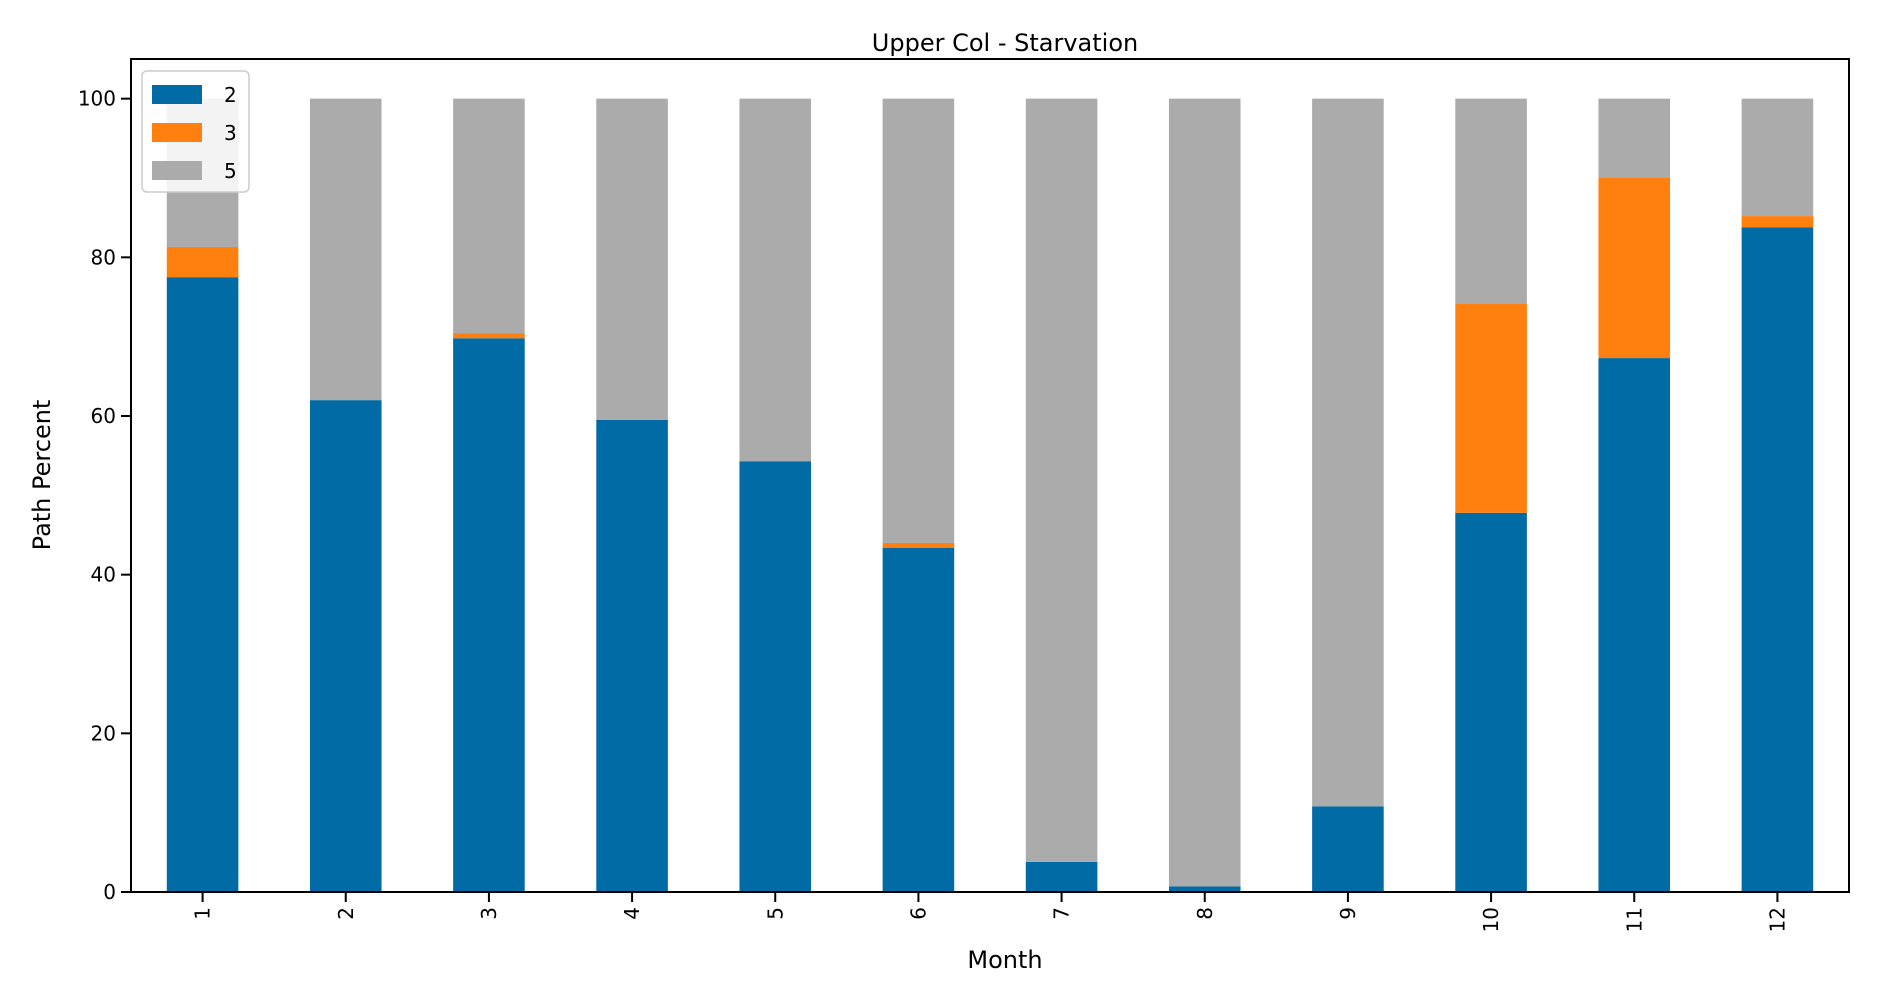  What do you see at coordinates (230, 95) in the screenshot?
I see `legend-label-2: 2` at bounding box center [230, 95].